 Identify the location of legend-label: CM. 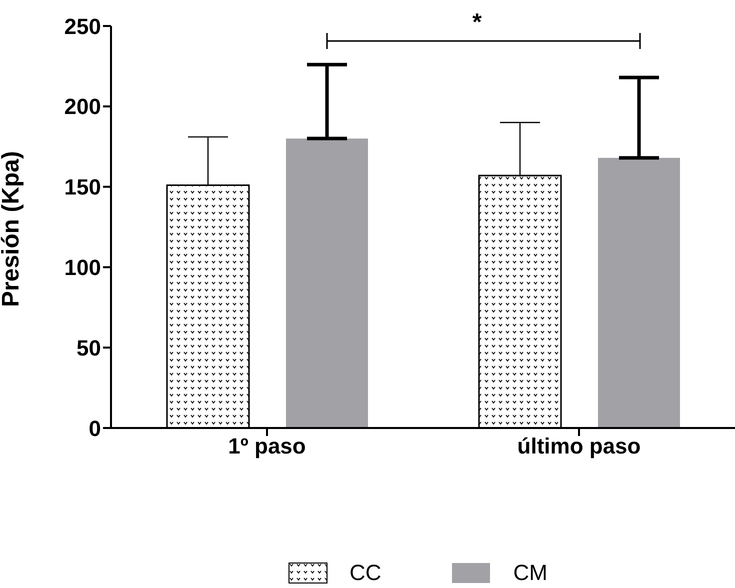
(530, 573).